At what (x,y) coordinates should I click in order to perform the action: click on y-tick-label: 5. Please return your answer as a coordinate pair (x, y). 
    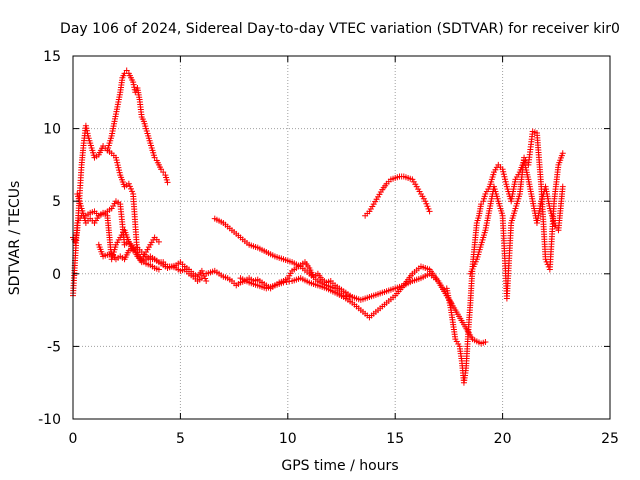
    Looking at the image, I should click on (56, 202).